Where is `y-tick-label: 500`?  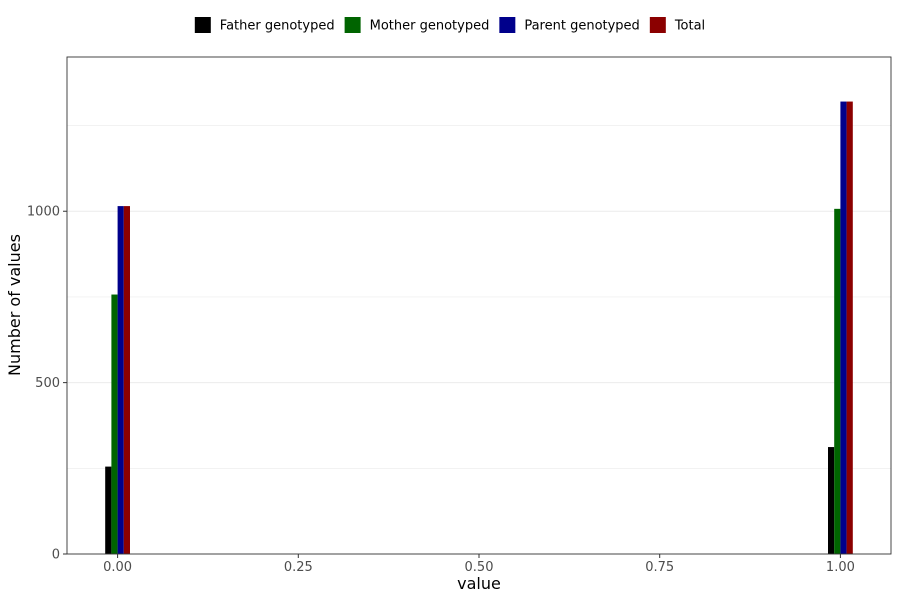
y-tick-label: 500 is located at coordinates (47, 383).